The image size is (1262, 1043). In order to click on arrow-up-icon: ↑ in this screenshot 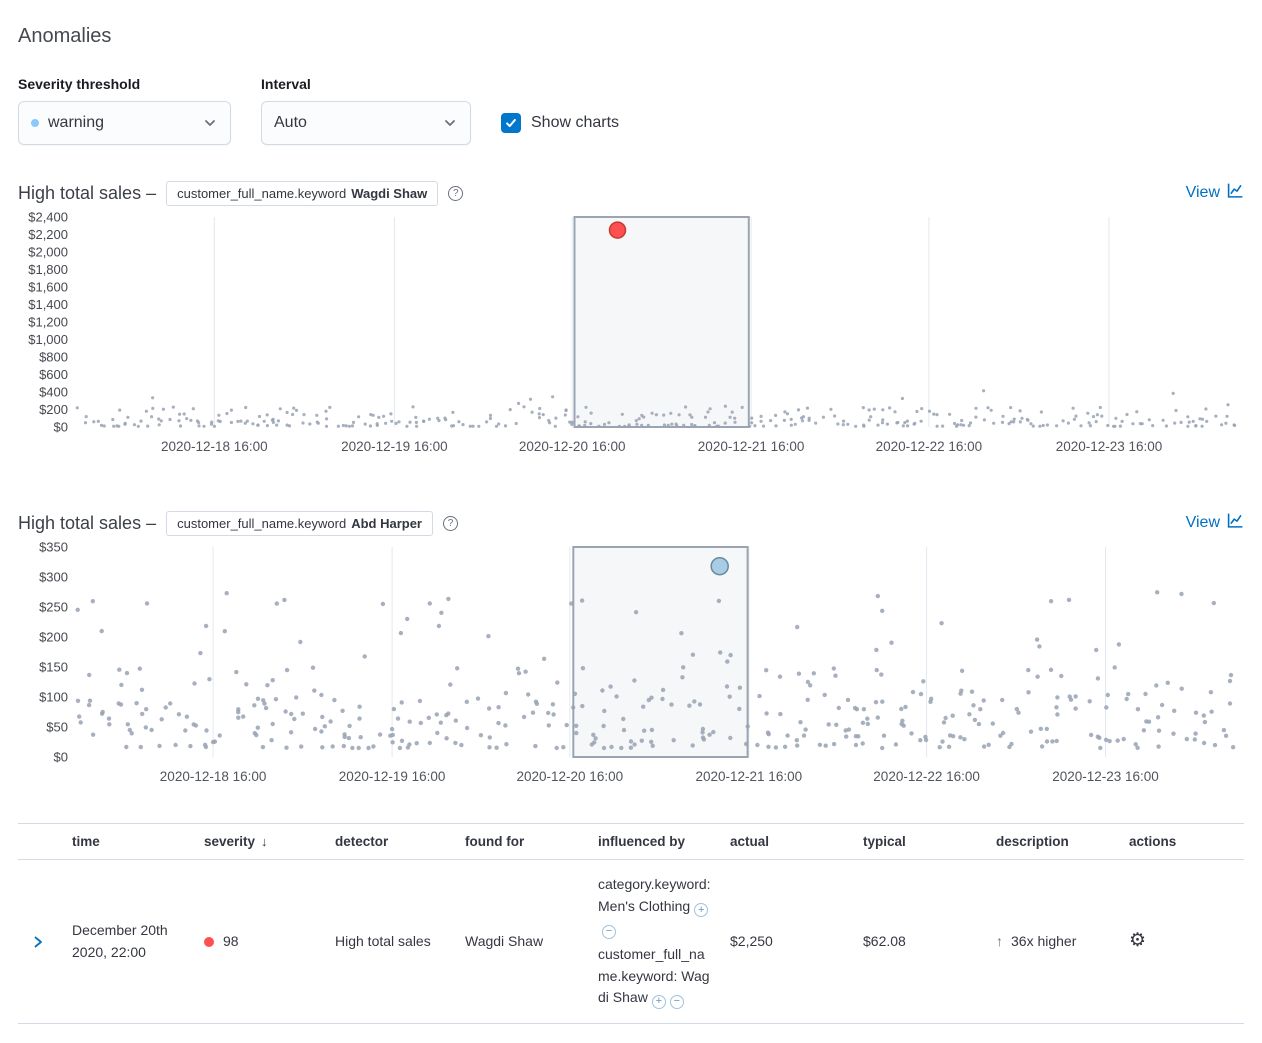, I will do `click(999, 940)`.